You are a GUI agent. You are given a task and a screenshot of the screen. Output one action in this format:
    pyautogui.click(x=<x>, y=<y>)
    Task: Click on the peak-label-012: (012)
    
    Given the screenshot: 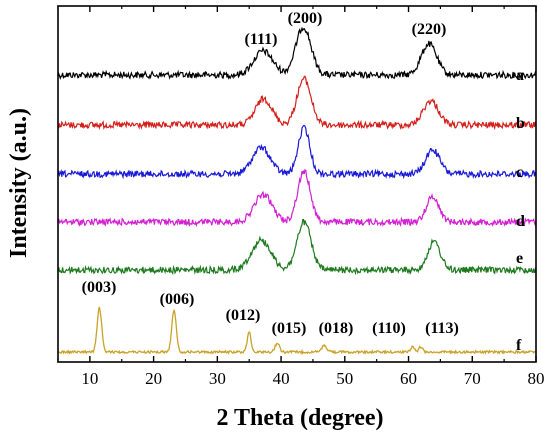 What is the action you would take?
    pyautogui.click(x=243, y=315)
    